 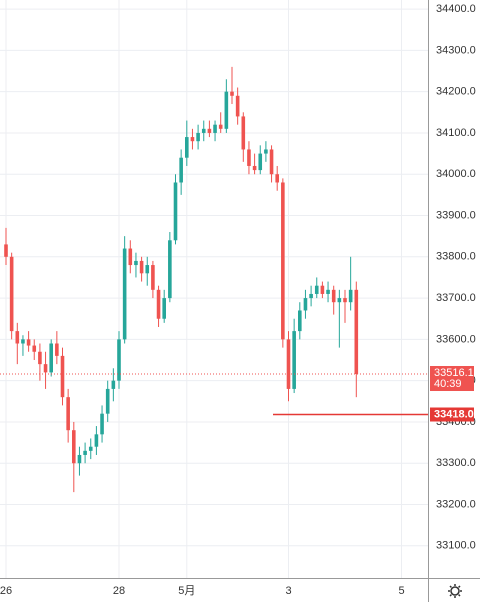 I want to click on y-tick-label: 33700.0, so click(x=456, y=298).